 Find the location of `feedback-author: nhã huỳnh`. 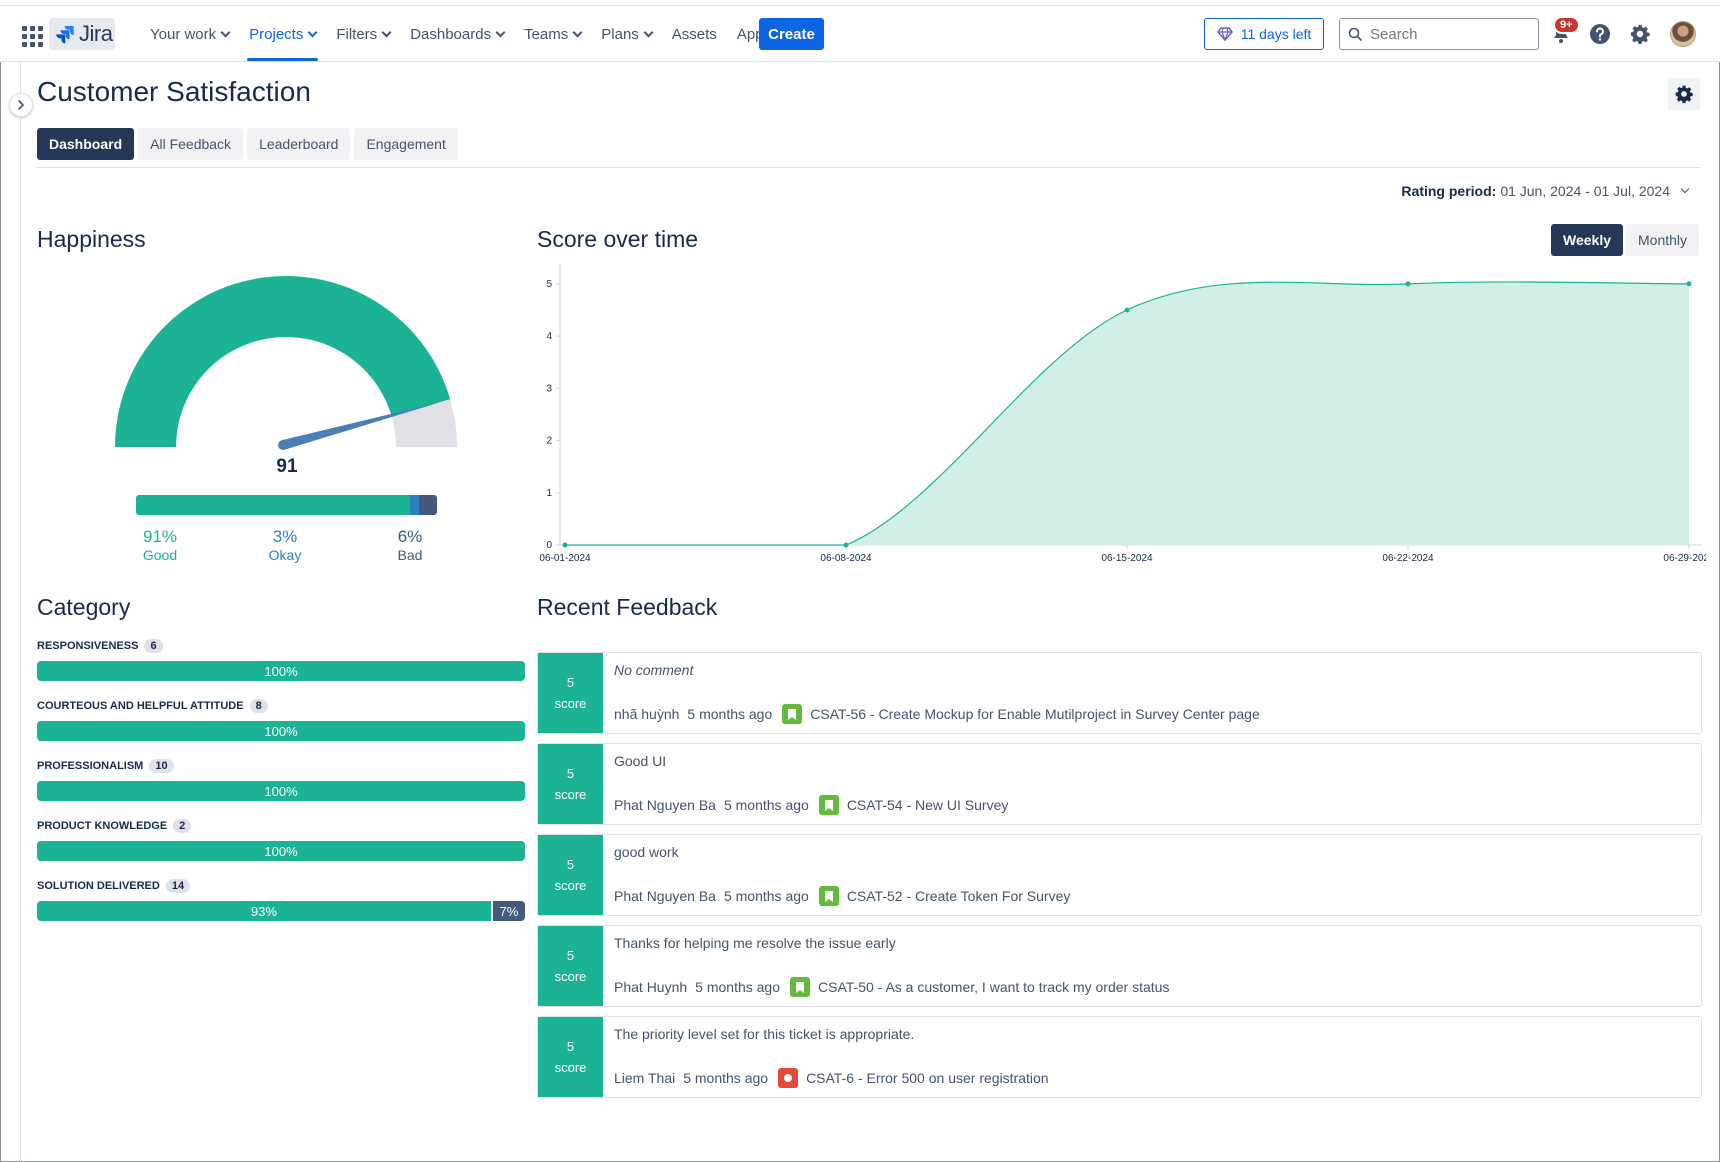

feedback-author: nhã huỳnh is located at coordinates (647, 714).